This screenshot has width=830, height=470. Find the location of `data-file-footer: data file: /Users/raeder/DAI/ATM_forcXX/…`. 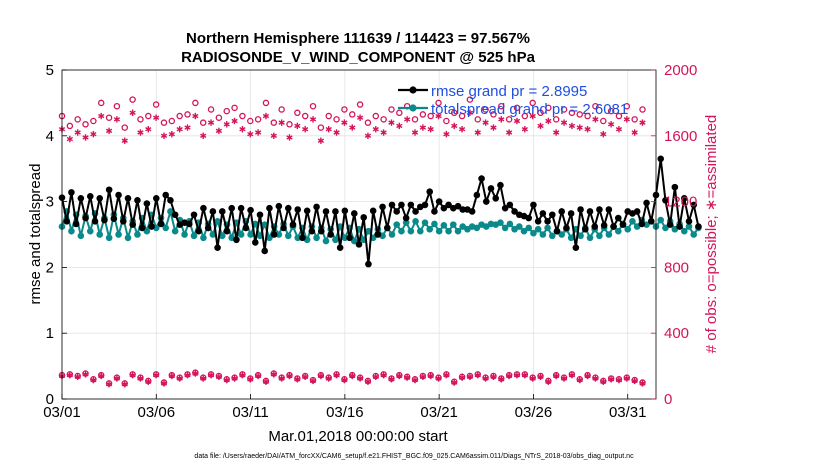

data-file-footer: data file: /Users/raeder/DAI/ATM_forcXX/… is located at coordinates (414, 456).